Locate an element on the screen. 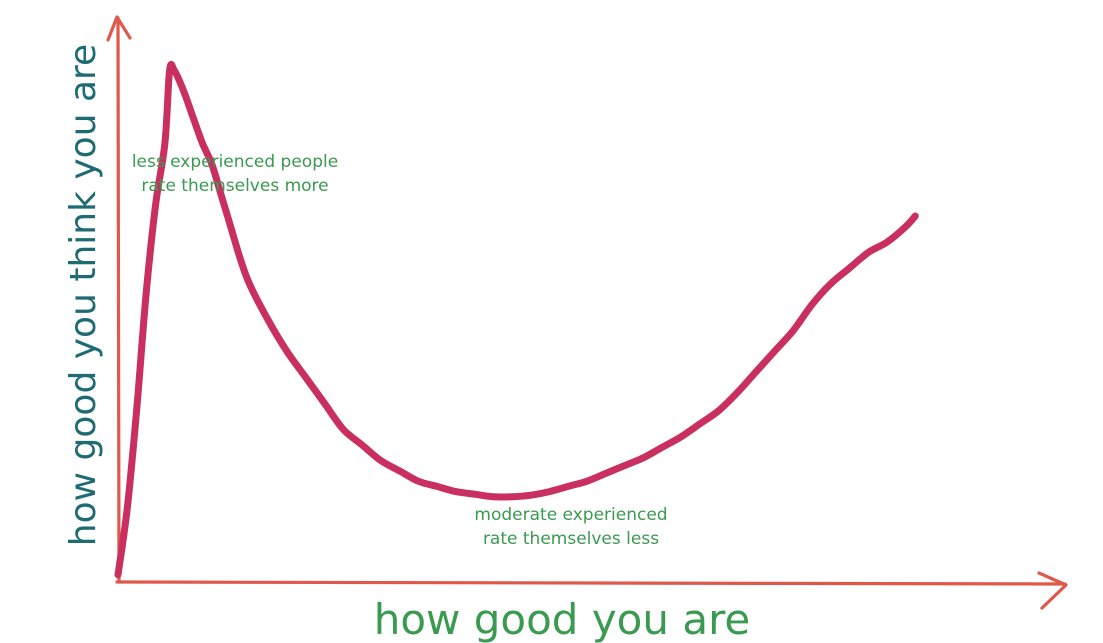 This screenshot has height=643, width=1103. y-axis-label: how good you think you are is located at coordinates (83, 295).